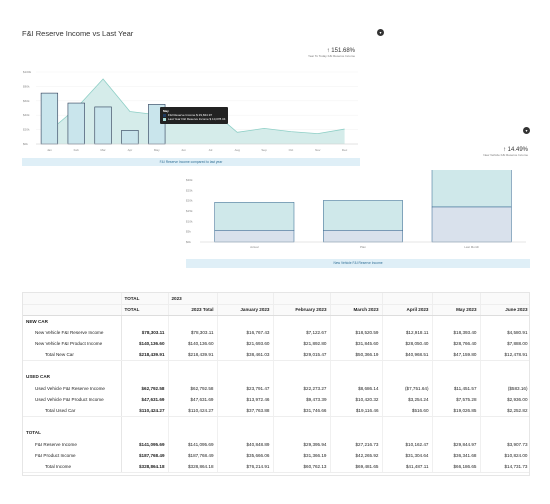 Image resolution: width=550 pixels, height=504 pixels. What do you see at coordinates (188, 242) in the screenshot?
I see `chart2-ytick-label: $0k` at bounding box center [188, 242].